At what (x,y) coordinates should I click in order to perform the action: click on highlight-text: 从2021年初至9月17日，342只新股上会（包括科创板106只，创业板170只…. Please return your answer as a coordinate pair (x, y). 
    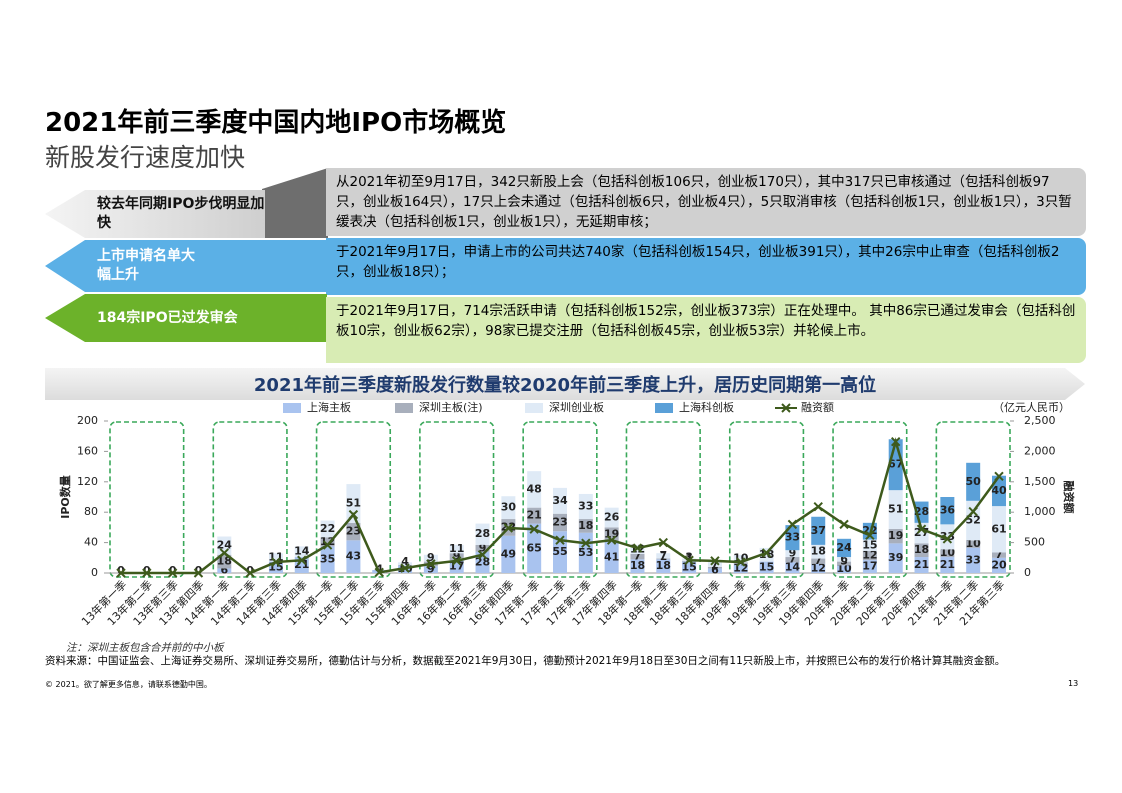
    Looking at the image, I should click on (706, 202).